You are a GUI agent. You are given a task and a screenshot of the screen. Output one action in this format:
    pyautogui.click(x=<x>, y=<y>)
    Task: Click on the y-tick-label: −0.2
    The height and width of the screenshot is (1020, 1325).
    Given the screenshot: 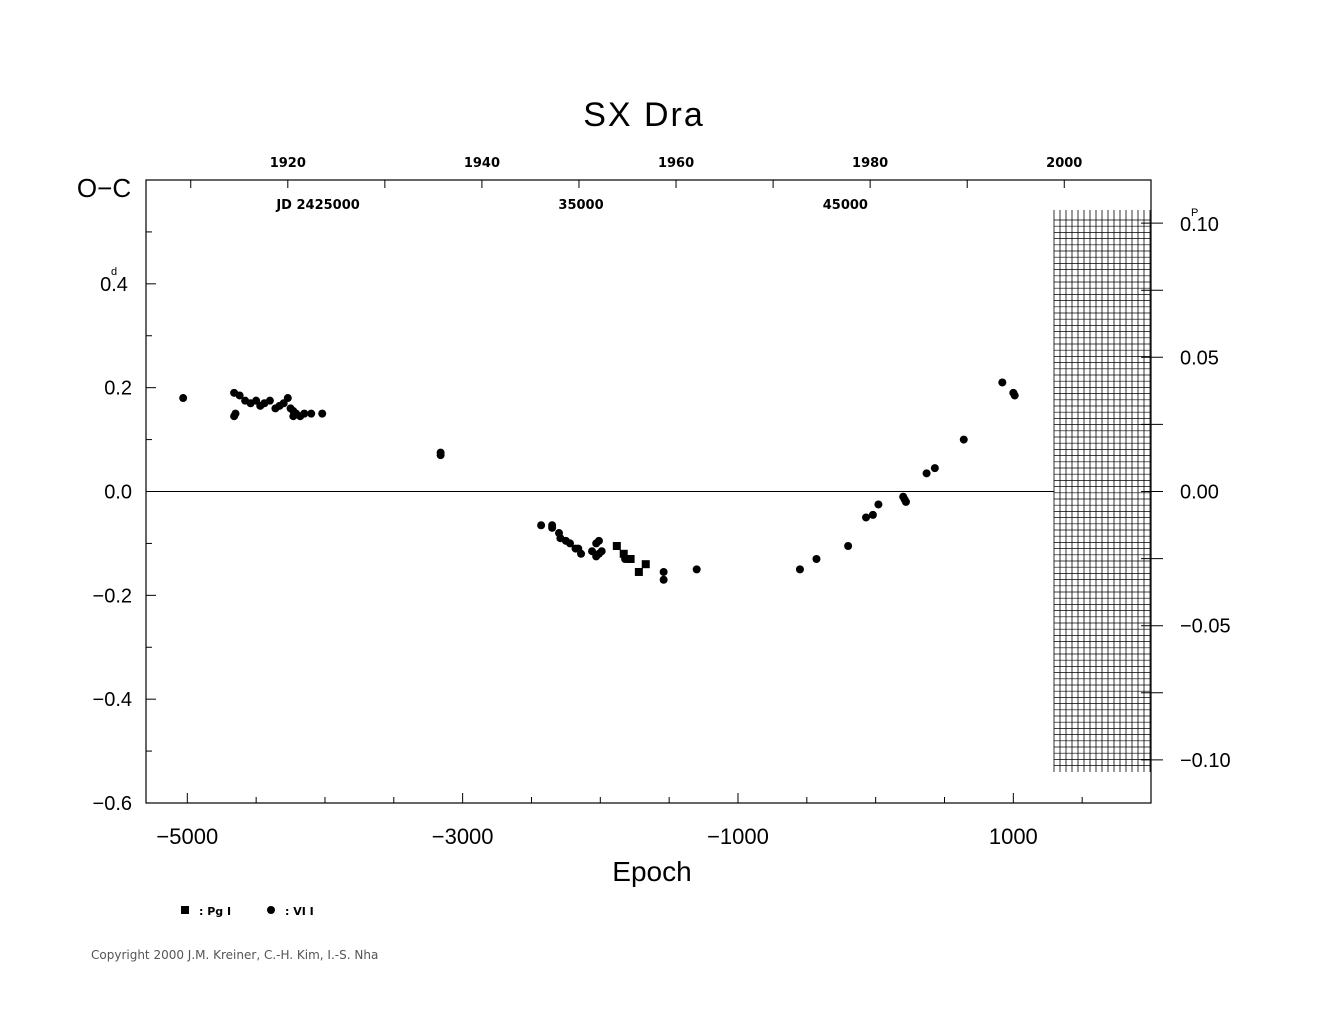 What is the action you would take?
    pyautogui.click(x=112, y=596)
    